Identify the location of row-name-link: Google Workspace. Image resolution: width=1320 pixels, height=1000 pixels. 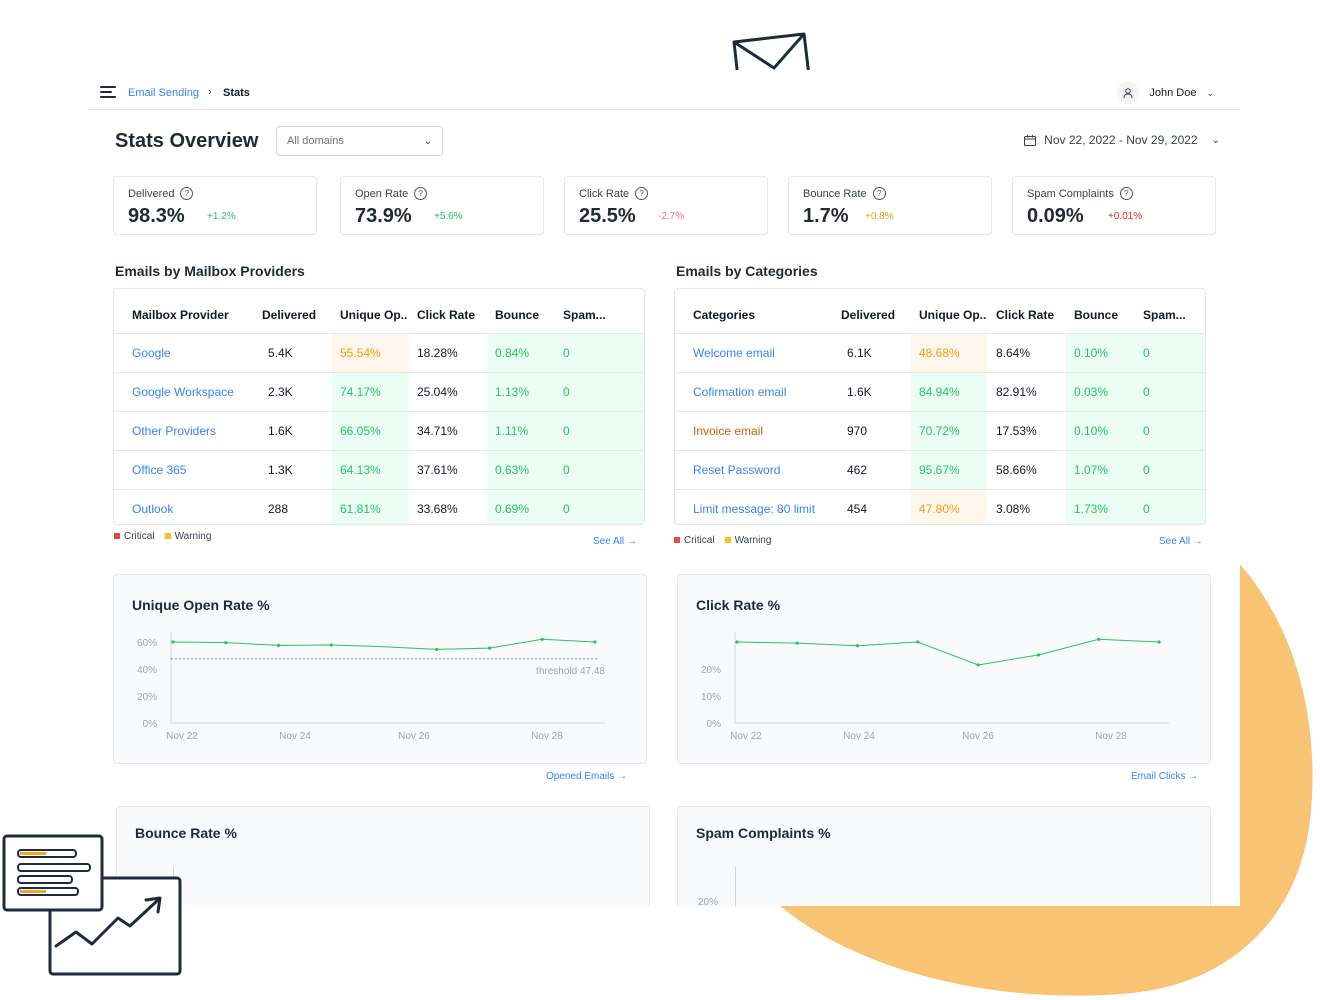
(183, 392).